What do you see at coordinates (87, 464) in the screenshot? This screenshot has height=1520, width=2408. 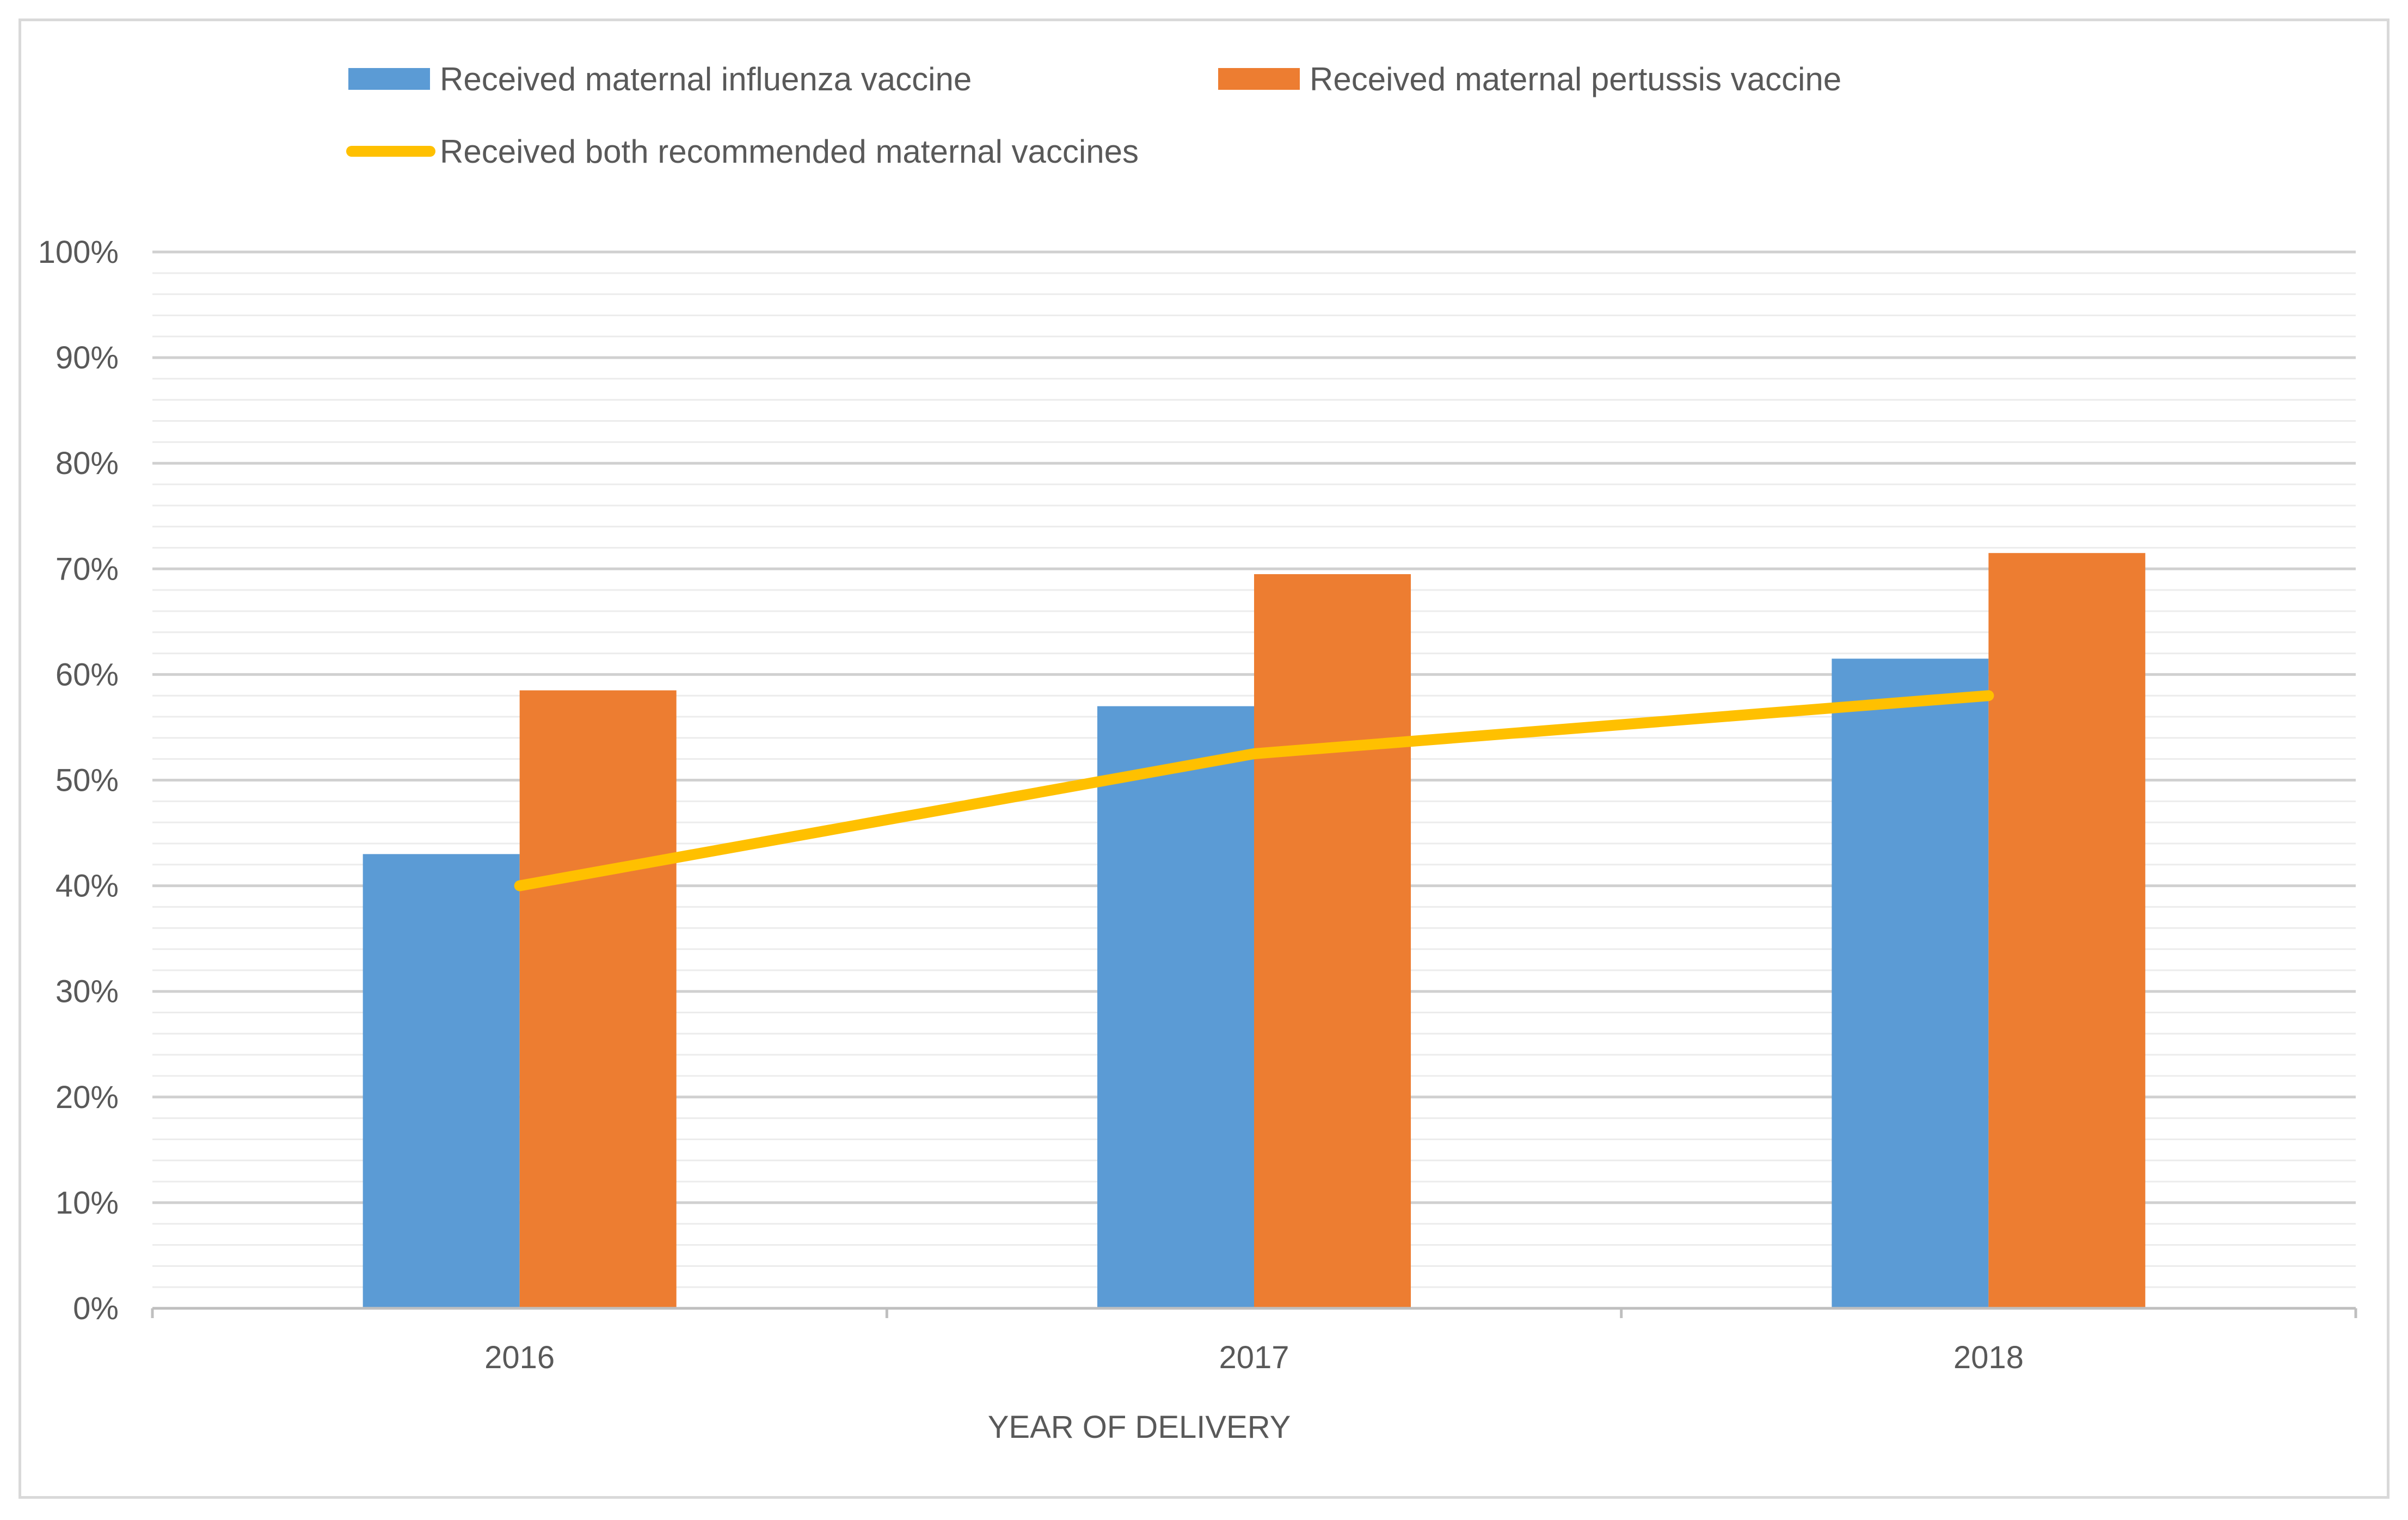 I see `y-tick-label: 80%` at bounding box center [87, 464].